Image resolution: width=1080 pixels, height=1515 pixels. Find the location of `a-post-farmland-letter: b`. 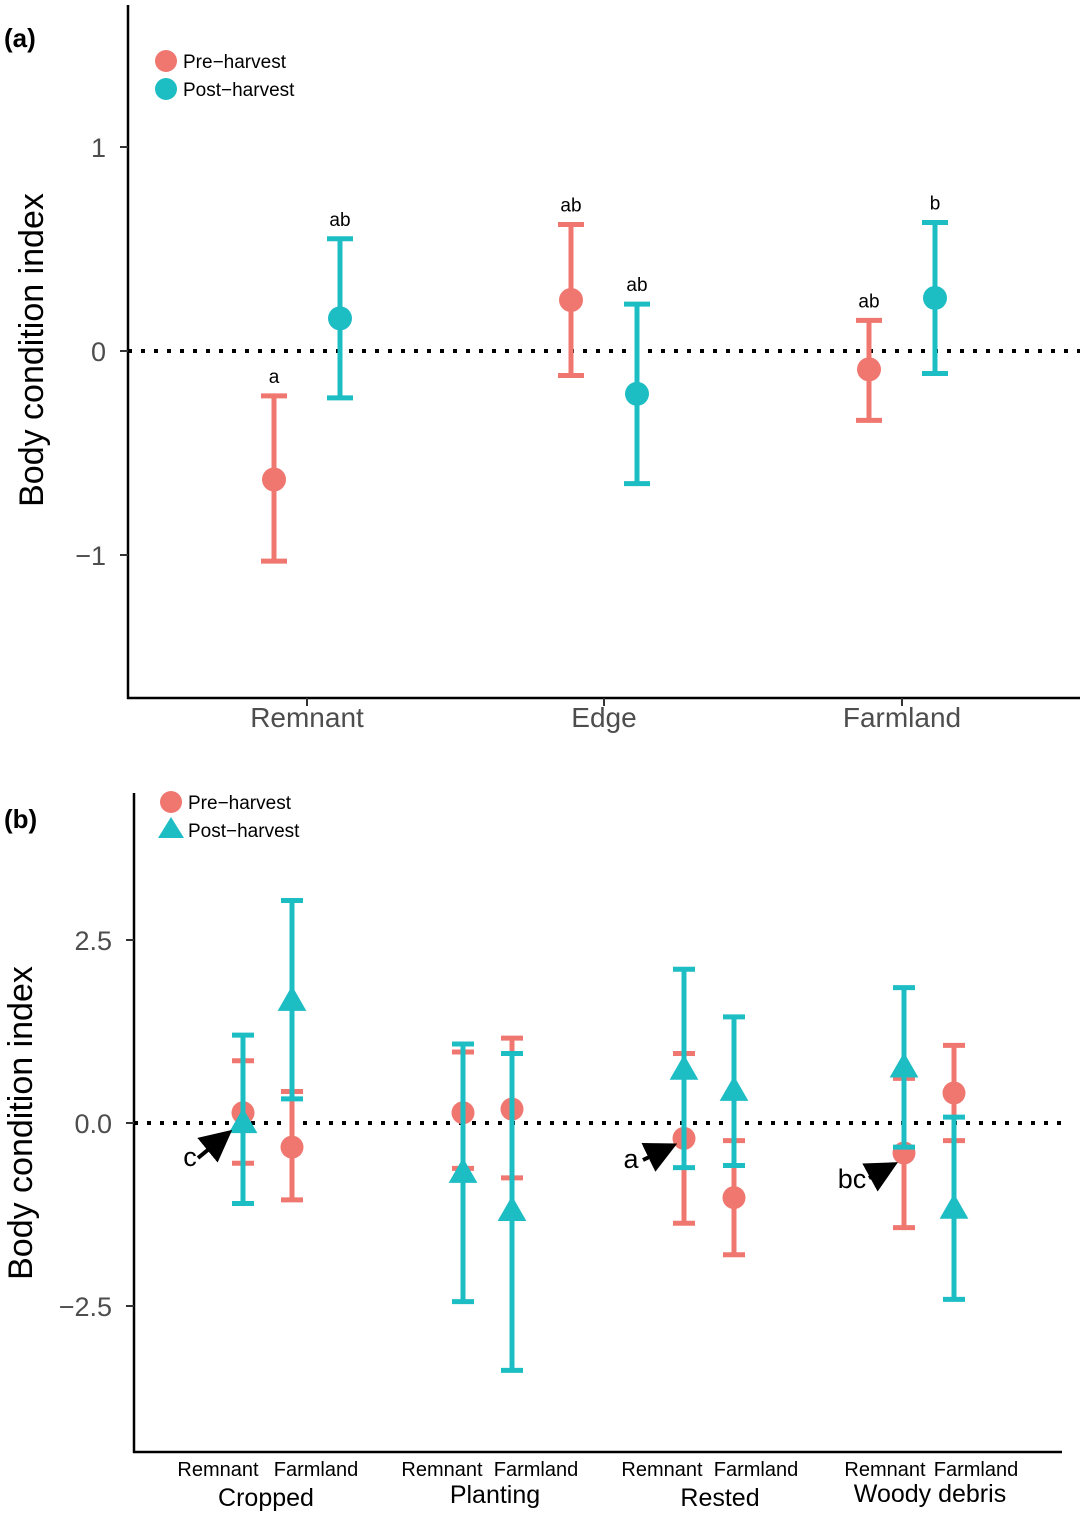

a-post-farmland-letter: b is located at coordinates (935, 203).